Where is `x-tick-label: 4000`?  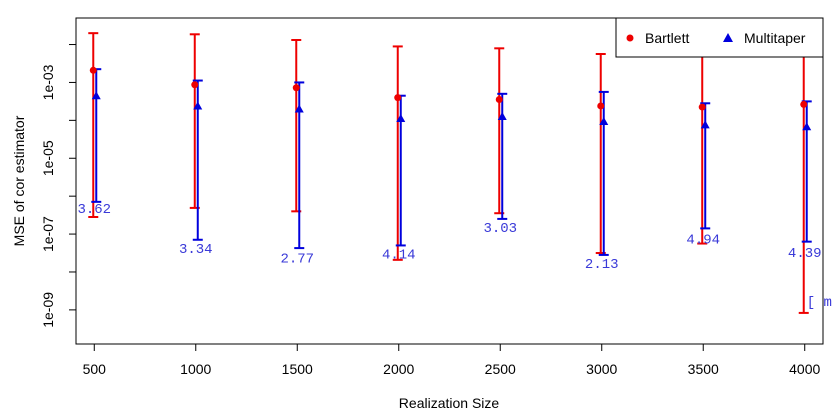
x-tick-label: 4000 is located at coordinates (804, 369).